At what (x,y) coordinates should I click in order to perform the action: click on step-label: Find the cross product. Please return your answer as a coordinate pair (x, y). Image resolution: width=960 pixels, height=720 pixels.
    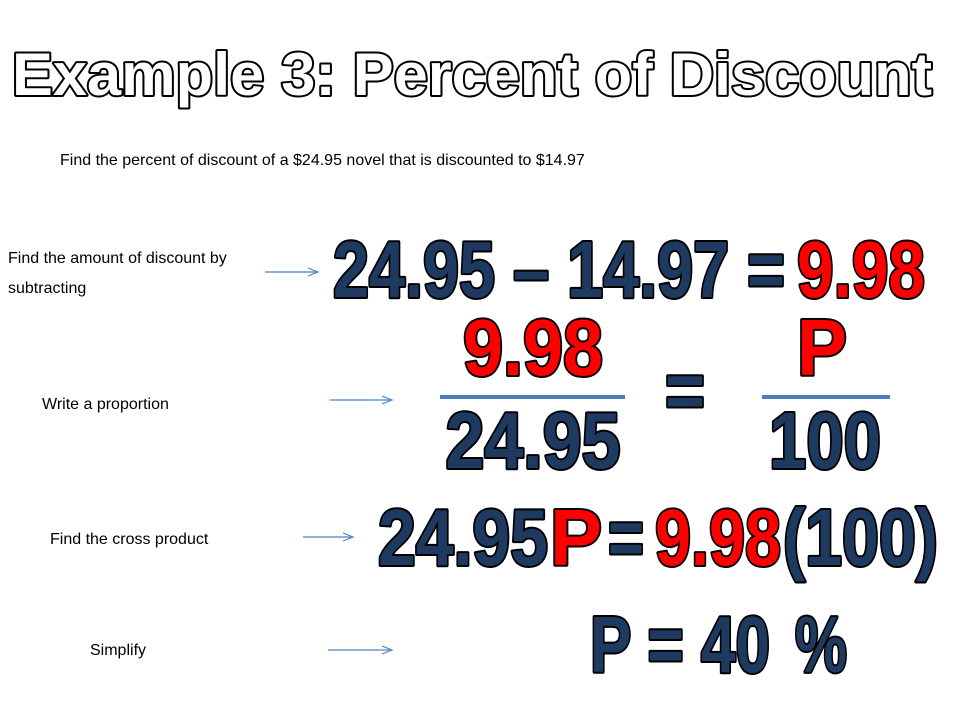
    Looking at the image, I should click on (129, 539).